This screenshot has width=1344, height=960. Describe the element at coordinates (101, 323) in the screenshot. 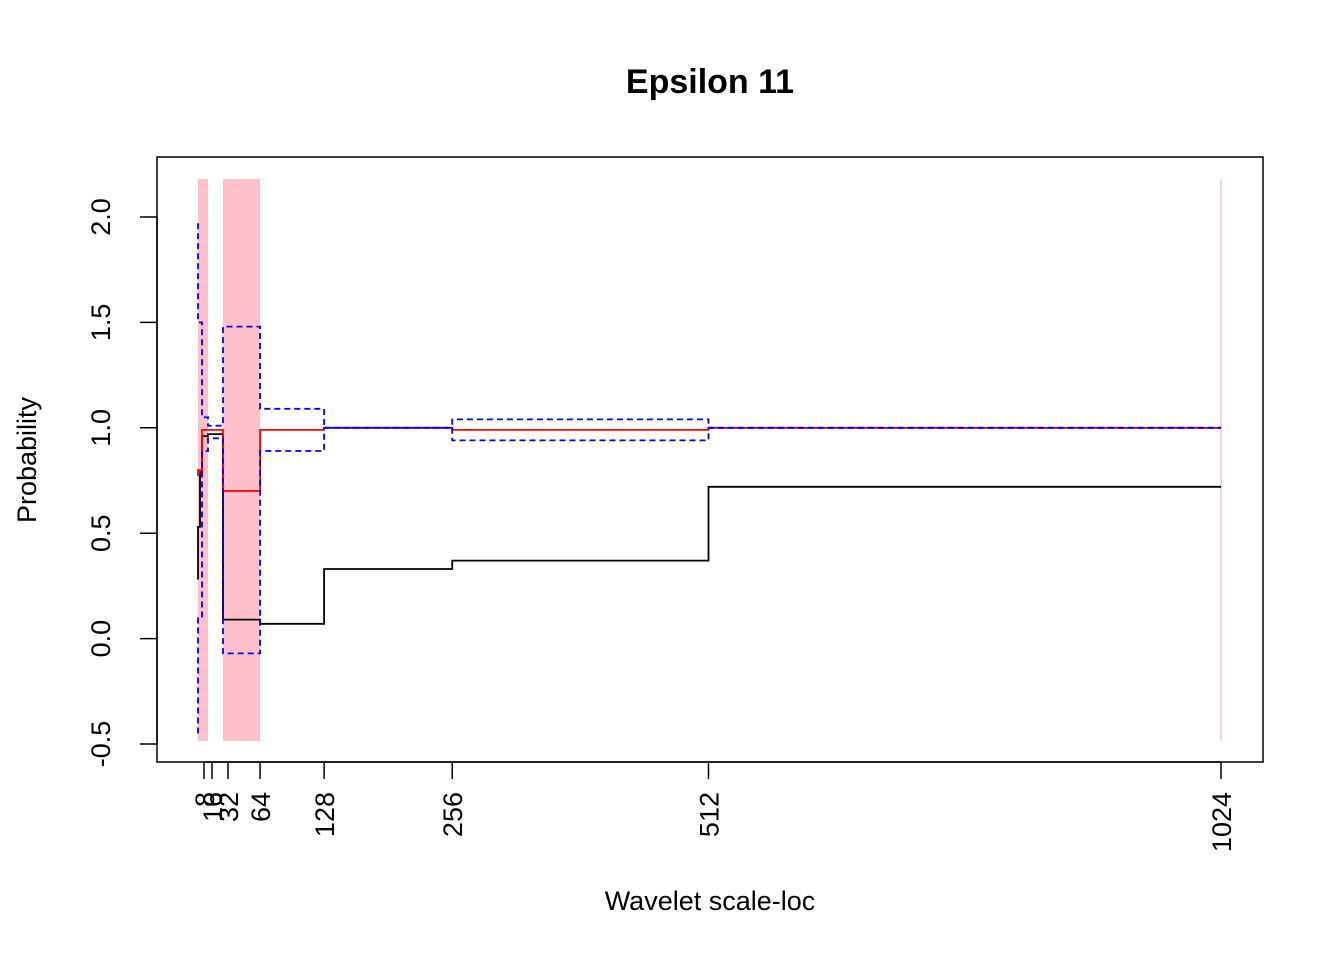

I see `y-tick-label-1.5: 1.5` at that location.